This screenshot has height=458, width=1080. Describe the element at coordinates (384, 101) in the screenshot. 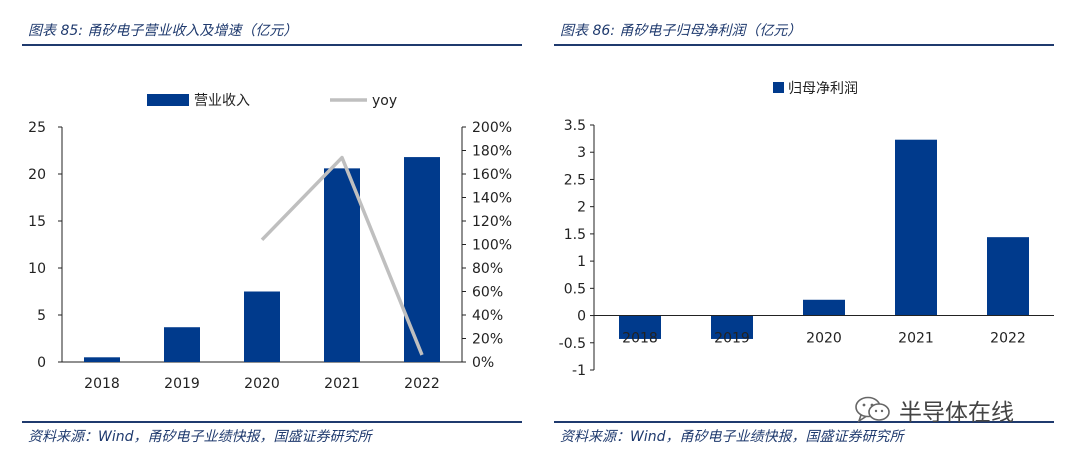

I see `legend-label: yoy` at that location.